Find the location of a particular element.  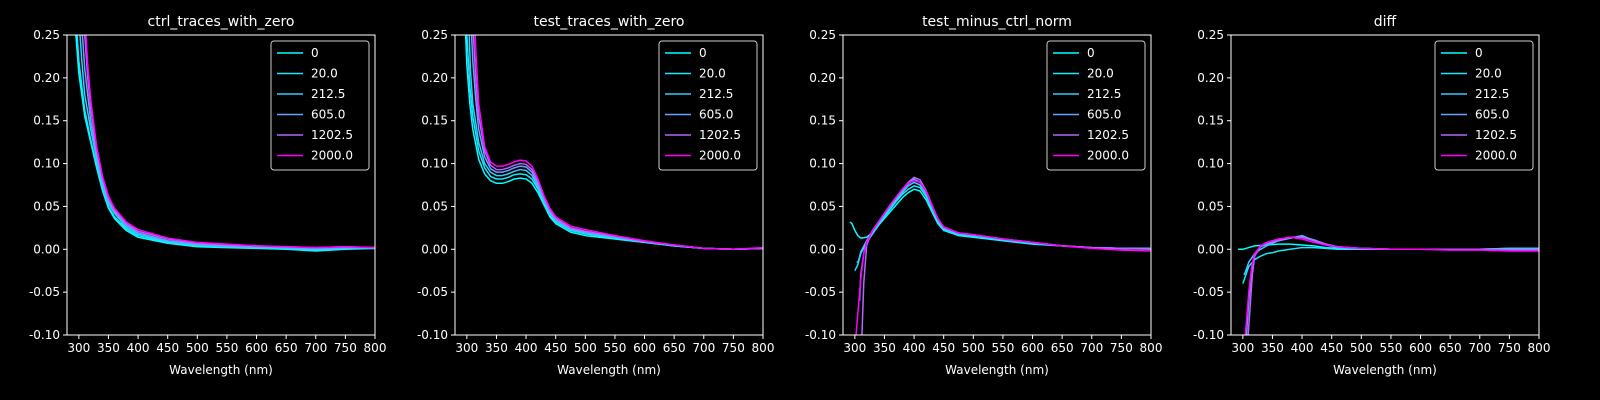

chart-title: ctrl_traces_with_zero is located at coordinates (221, 22).